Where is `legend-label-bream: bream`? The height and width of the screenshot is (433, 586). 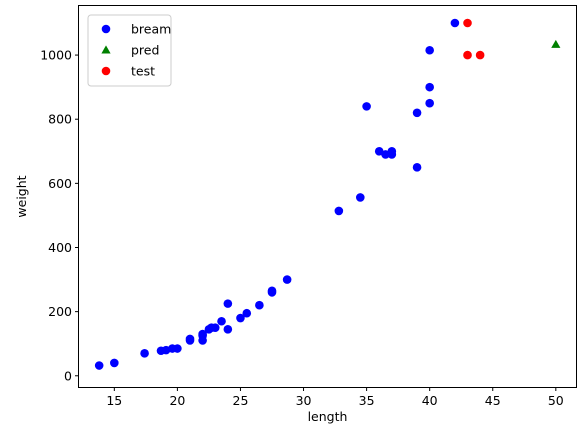
legend-label-bream: bream is located at coordinates (151, 29).